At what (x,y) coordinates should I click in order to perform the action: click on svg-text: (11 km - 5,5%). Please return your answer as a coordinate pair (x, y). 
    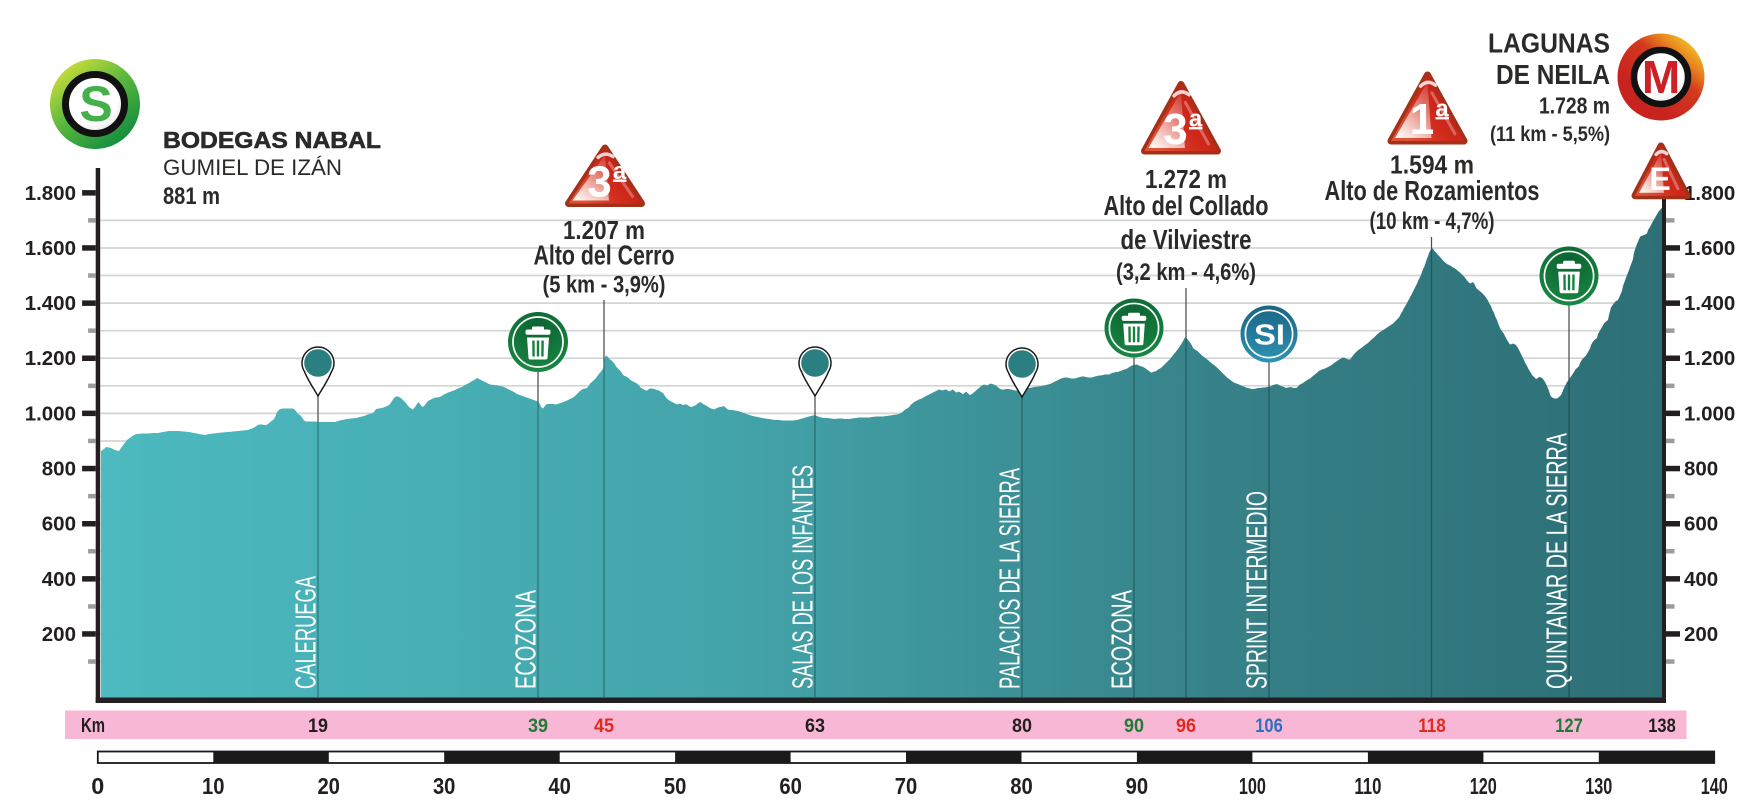
    Looking at the image, I should click on (1550, 134).